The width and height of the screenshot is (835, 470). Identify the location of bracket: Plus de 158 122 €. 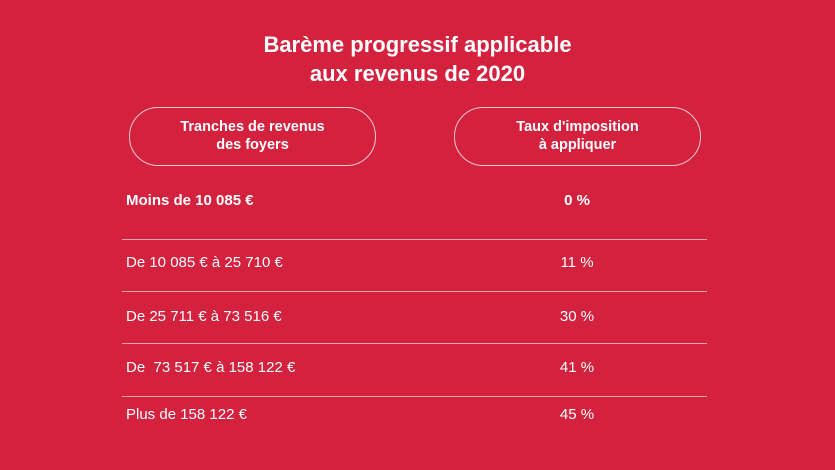
(186, 414).